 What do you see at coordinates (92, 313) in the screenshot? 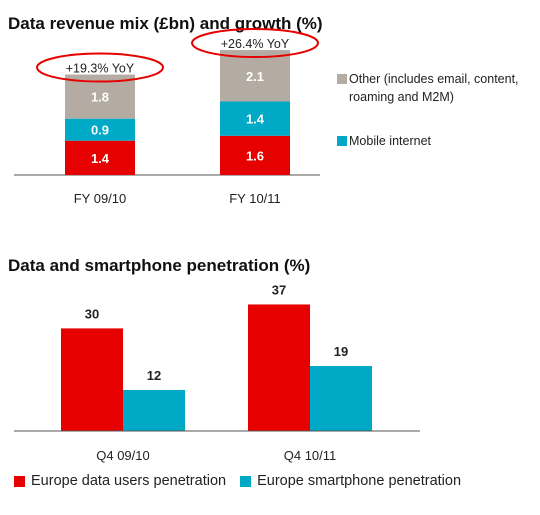
I see `chart2-value-label: 30` at bounding box center [92, 313].